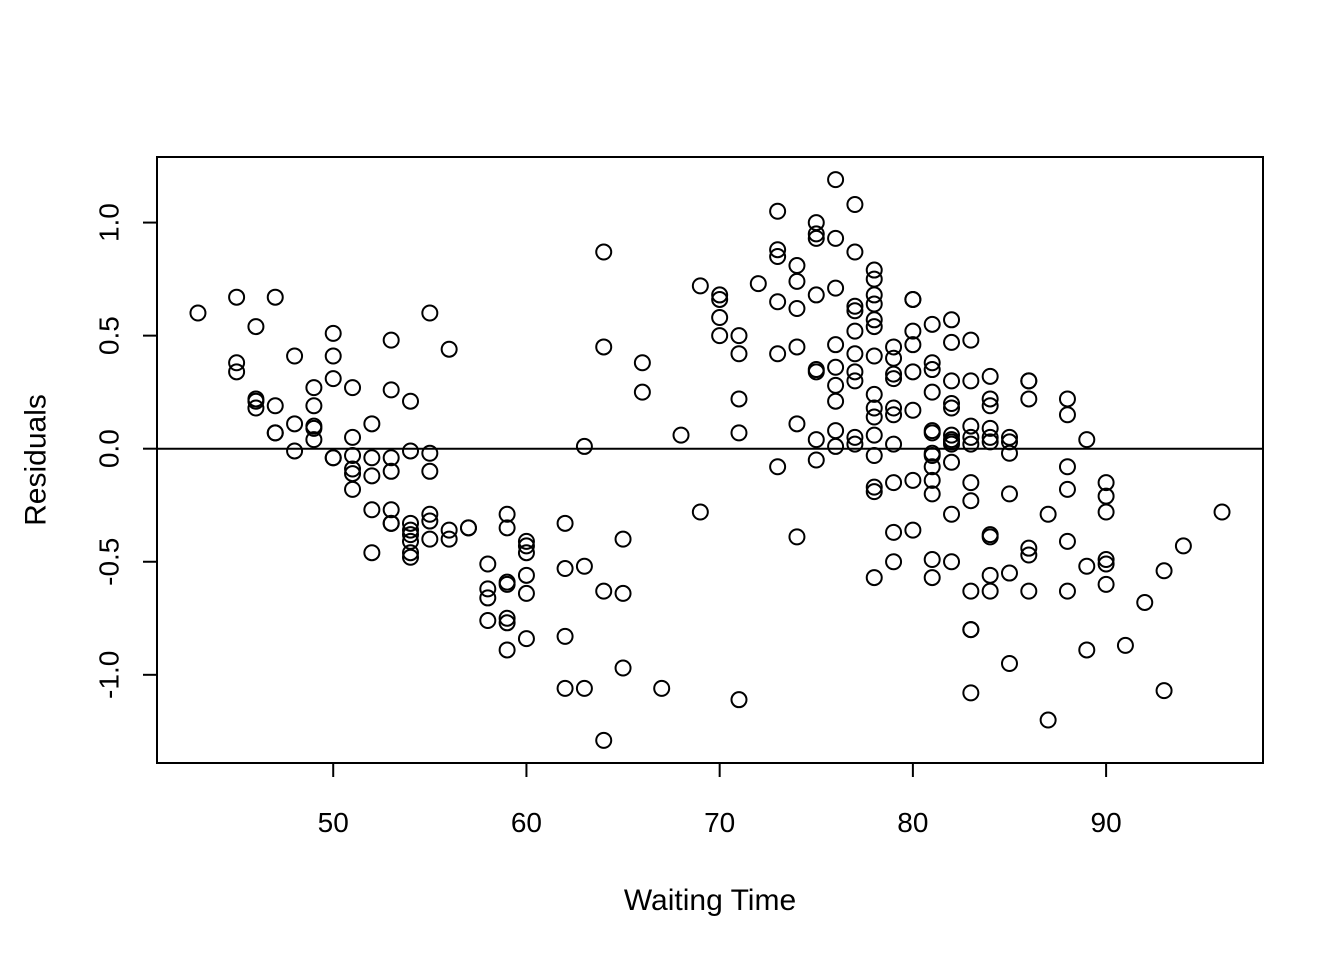 Image resolution: width=1344 pixels, height=960 pixels. I want to click on y-axis-title: Residuals, so click(36, 460).